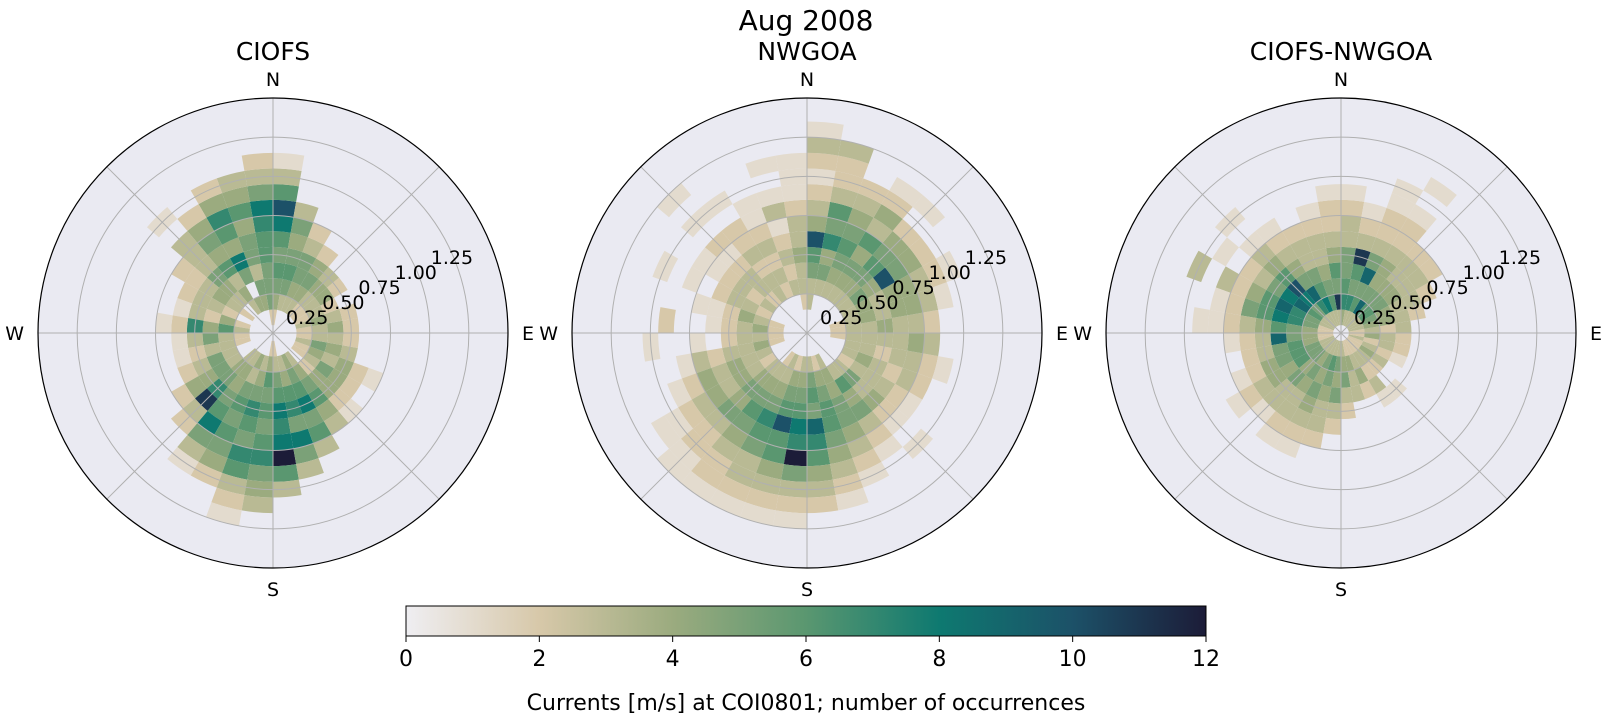 This screenshot has height=724, width=1611. I want to click on radial-tick-label: 0.50, so click(343, 303).